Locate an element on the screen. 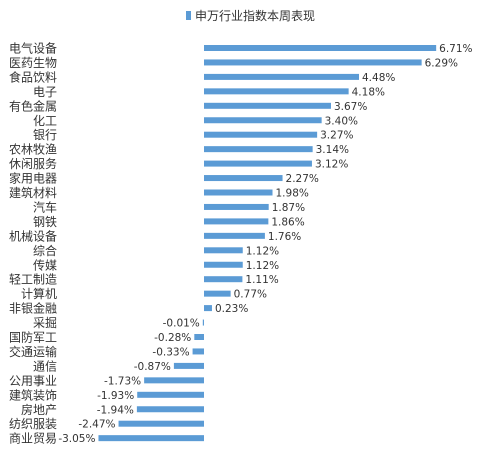  value-label-18: 0.77% is located at coordinates (250, 295).